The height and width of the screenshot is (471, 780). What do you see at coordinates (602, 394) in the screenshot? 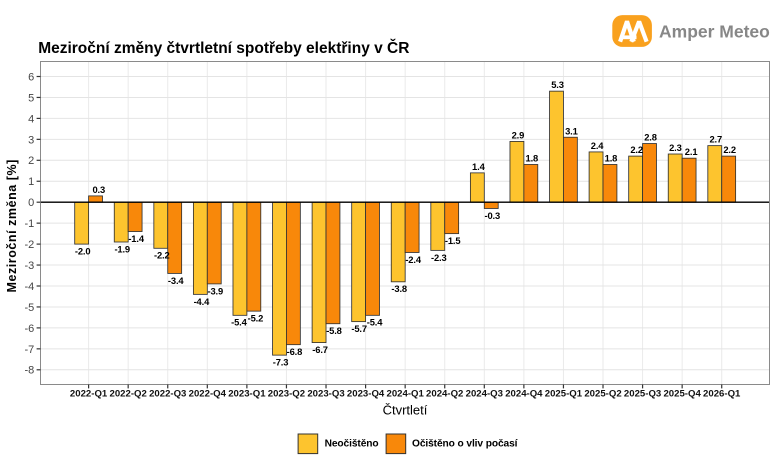
I see `svg-text: 2025-Q2` at bounding box center [602, 394].